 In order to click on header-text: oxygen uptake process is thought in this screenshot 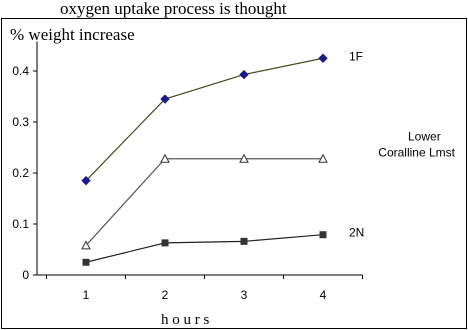, I will do `click(173, 9)`.